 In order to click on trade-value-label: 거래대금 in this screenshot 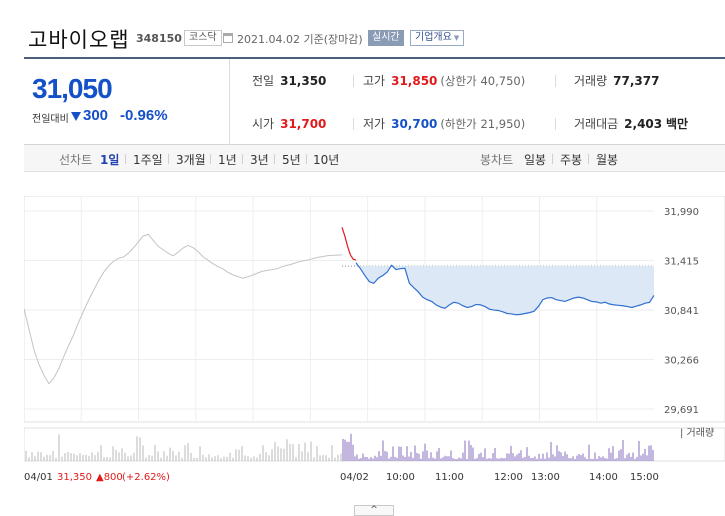, I will do `click(596, 124)`.